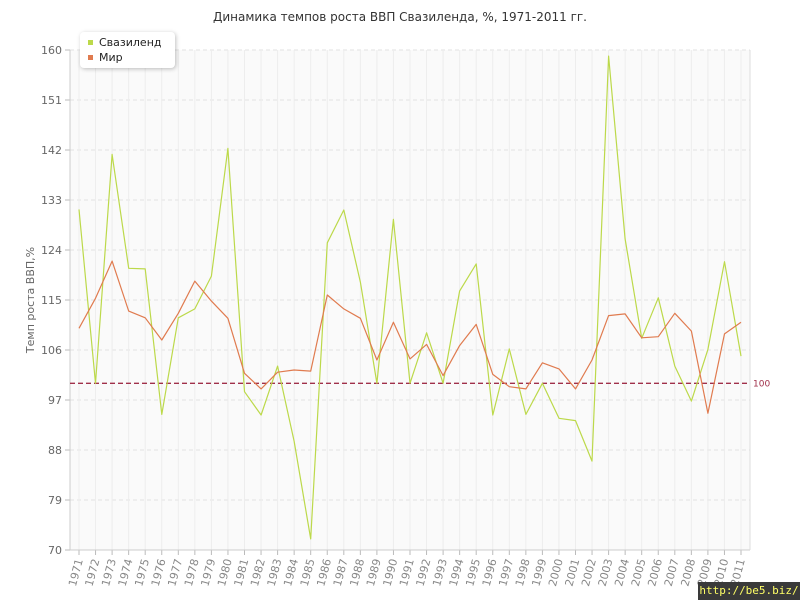  I want to click on y-tick-label: 70, so click(55, 550).